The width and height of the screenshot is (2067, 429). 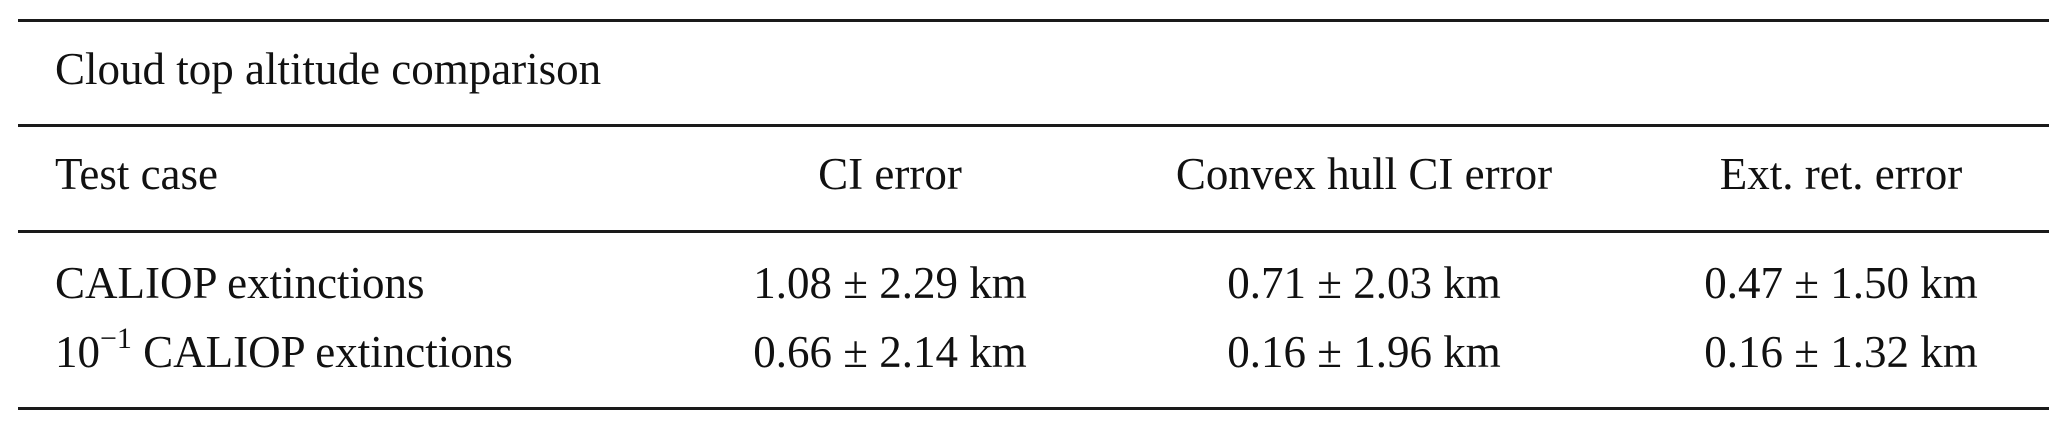 I want to click on table-caption: Cloud top altitude comparison, so click(x=328, y=69).